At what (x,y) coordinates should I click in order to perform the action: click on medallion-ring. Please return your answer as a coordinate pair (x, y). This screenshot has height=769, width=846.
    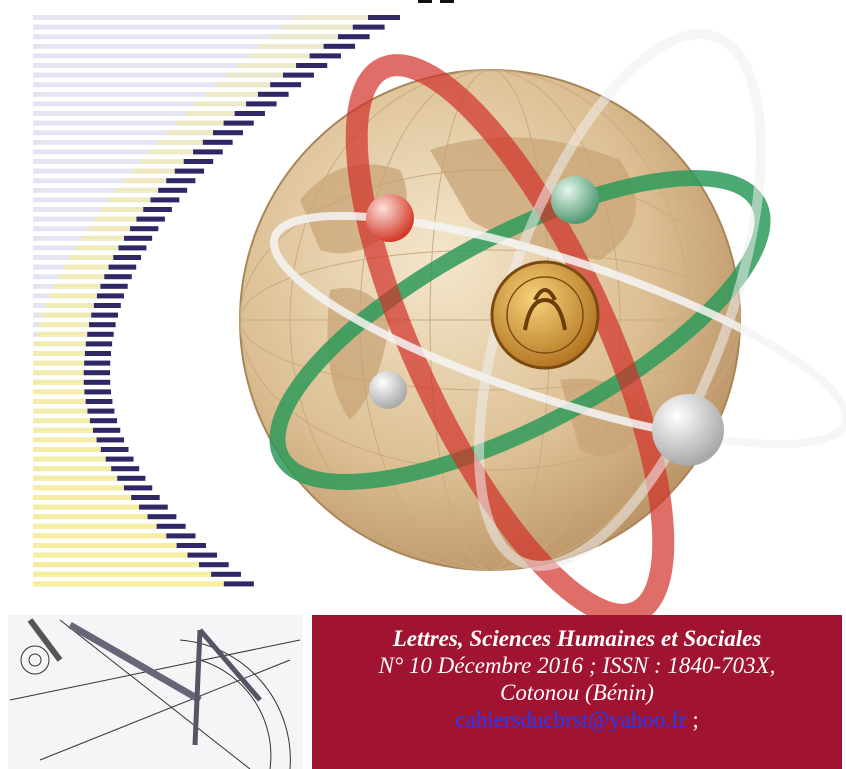
    Looking at the image, I should click on (545, 315).